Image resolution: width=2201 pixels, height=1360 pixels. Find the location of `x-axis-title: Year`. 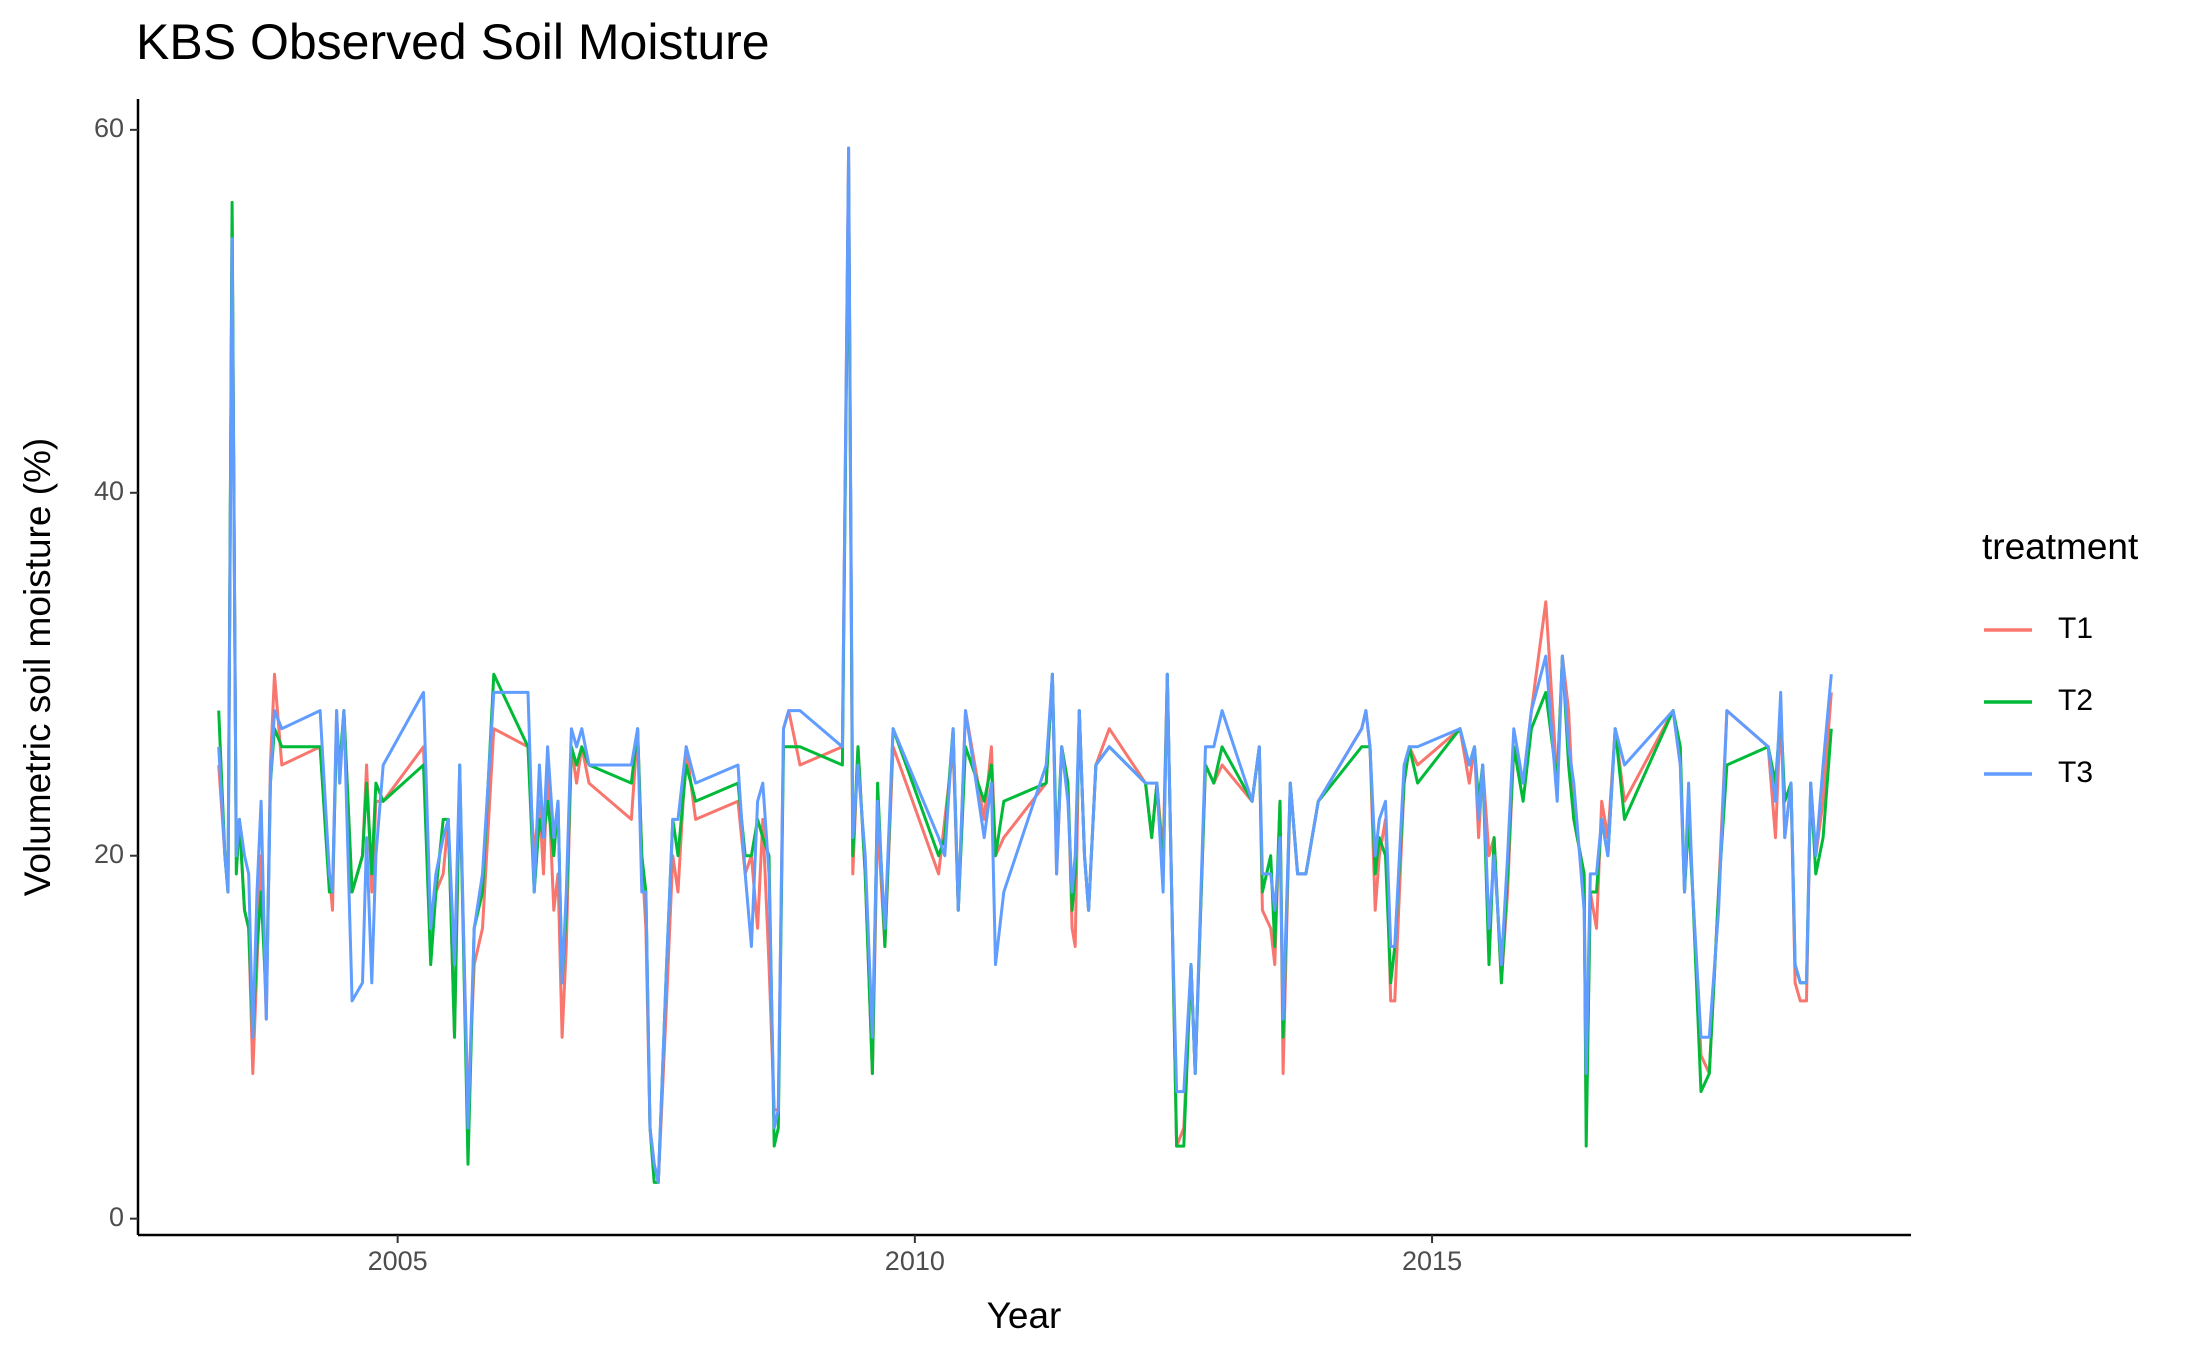

x-axis-title: Year is located at coordinates (1024, 1315).